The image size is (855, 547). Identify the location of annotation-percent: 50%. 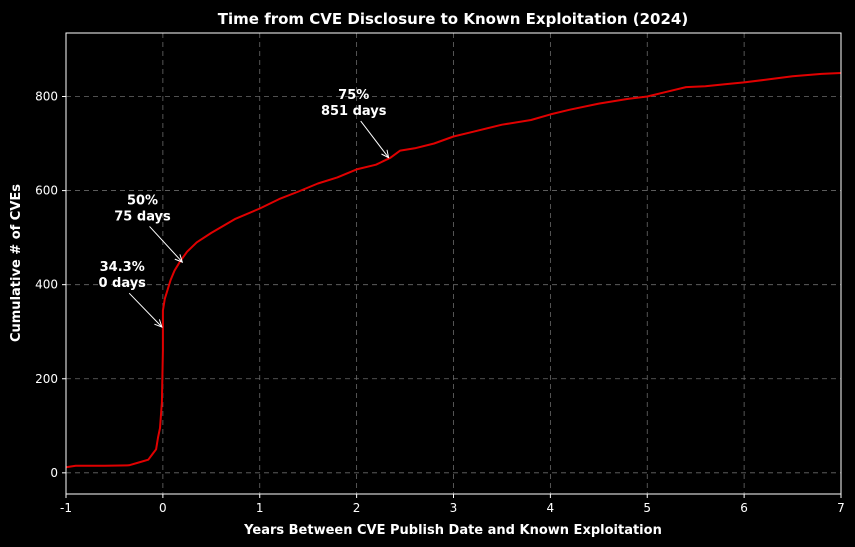
(142, 200).